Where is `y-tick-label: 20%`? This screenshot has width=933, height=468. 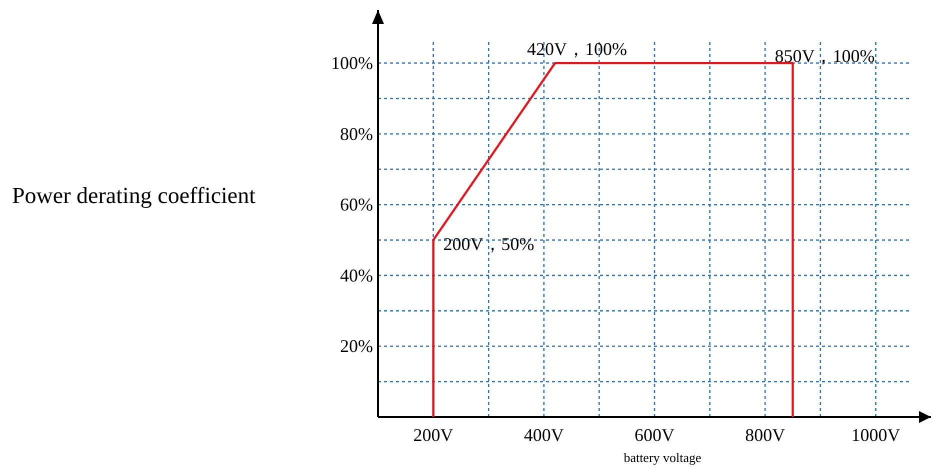
y-tick-label: 20% is located at coordinates (356, 346).